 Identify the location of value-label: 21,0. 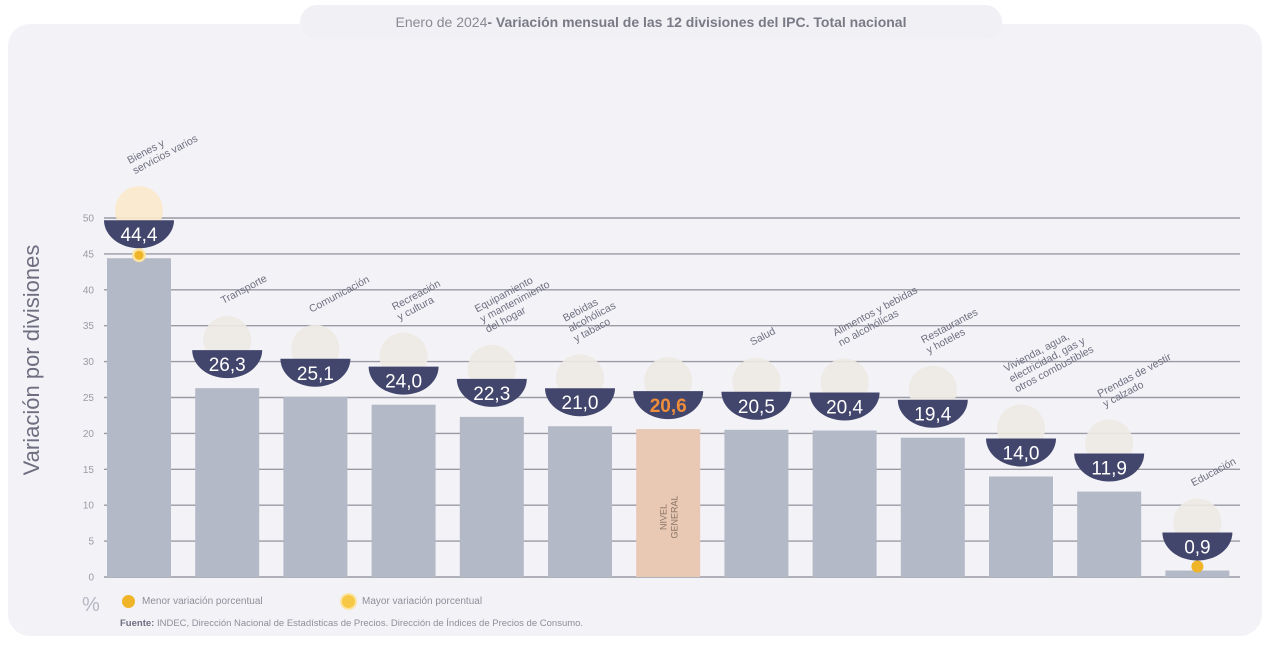
(580, 403).